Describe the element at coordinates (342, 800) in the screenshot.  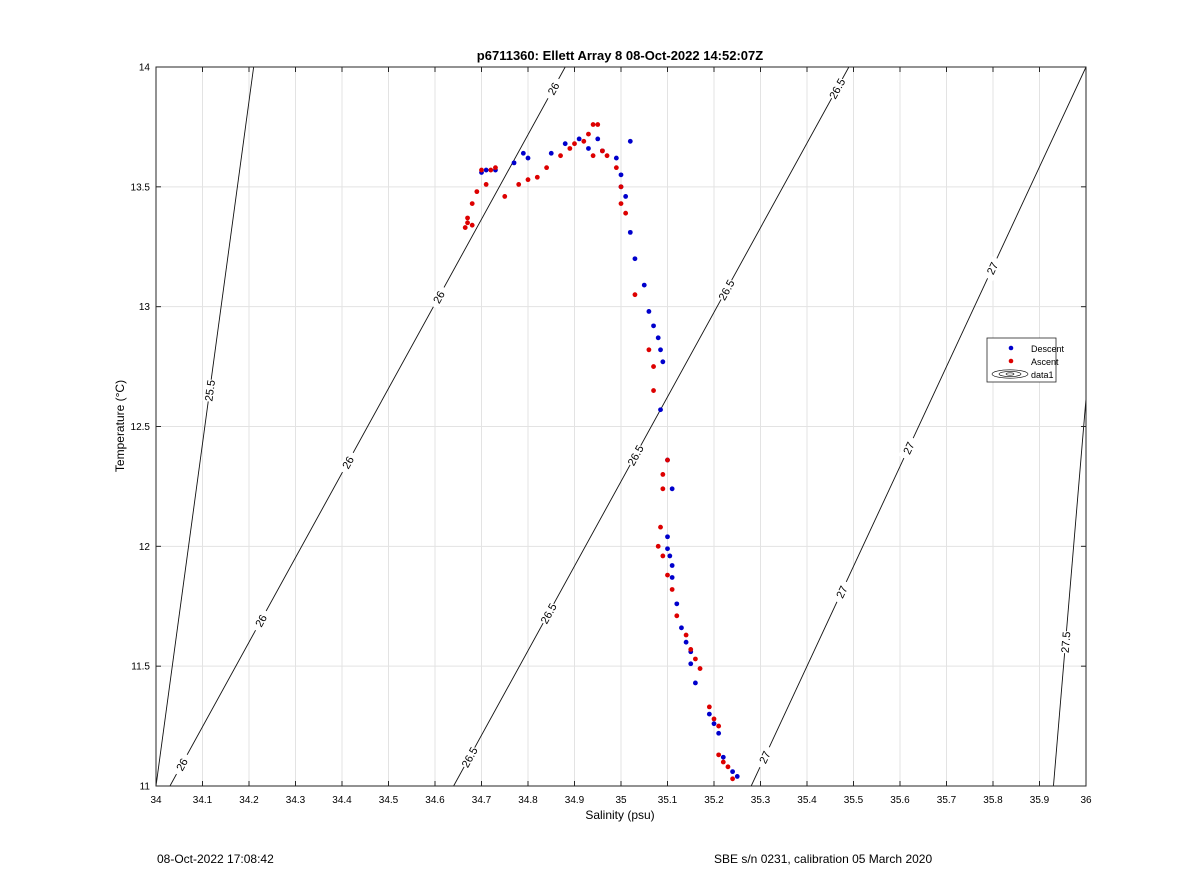
I see `x-tick-label: 34.4` at that location.